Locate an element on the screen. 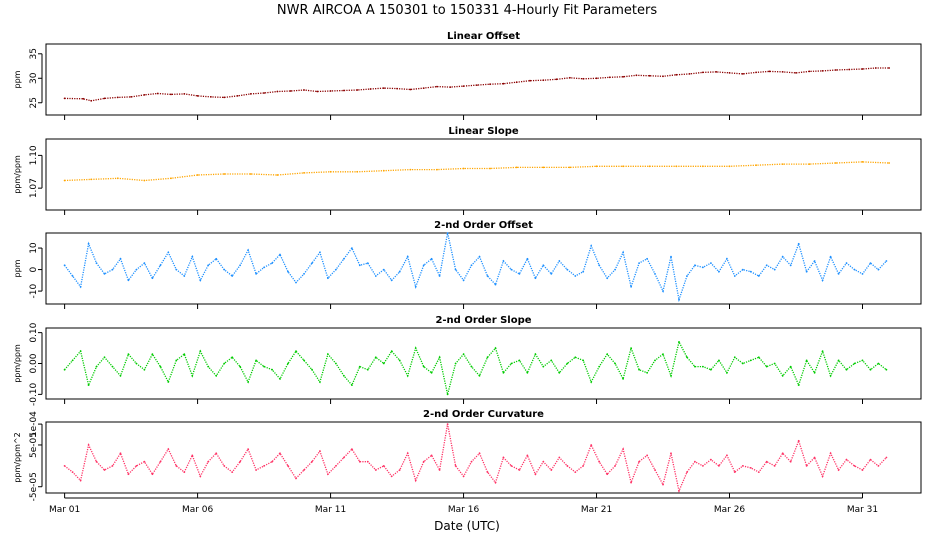 This screenshot has width=936, height=540. y-tick-label: 10 is located at coordinates (34, 248).